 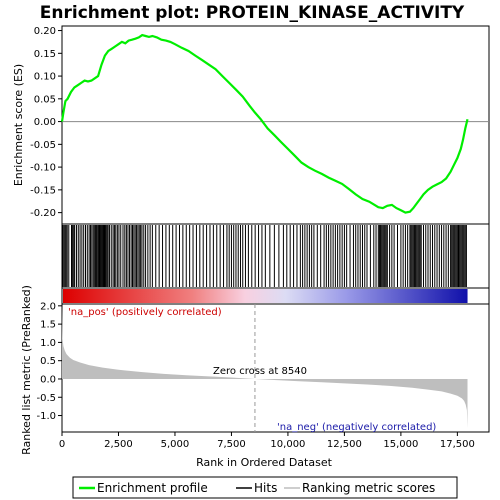 I want to click on metric-y-tick-label: -0.5, so click(x=46, y=398).